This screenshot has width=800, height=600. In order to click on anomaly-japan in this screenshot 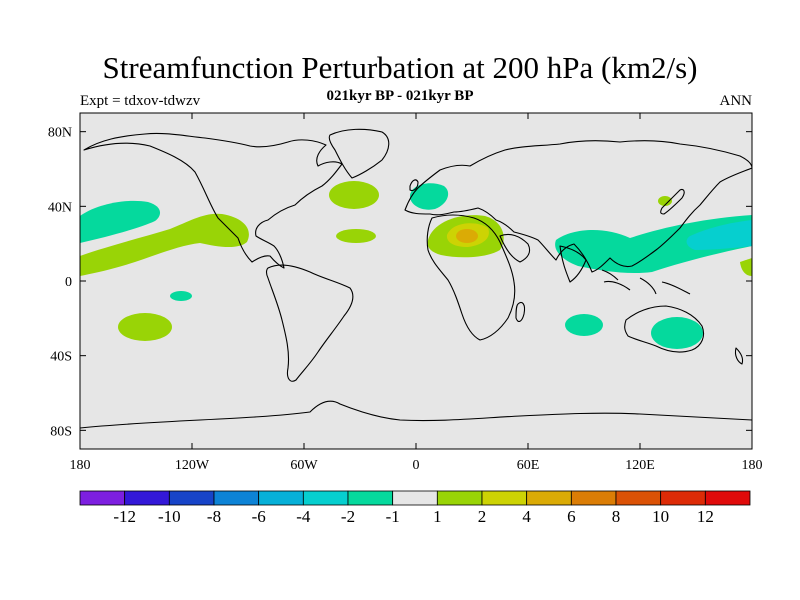, I will do `click(665, 201)`.